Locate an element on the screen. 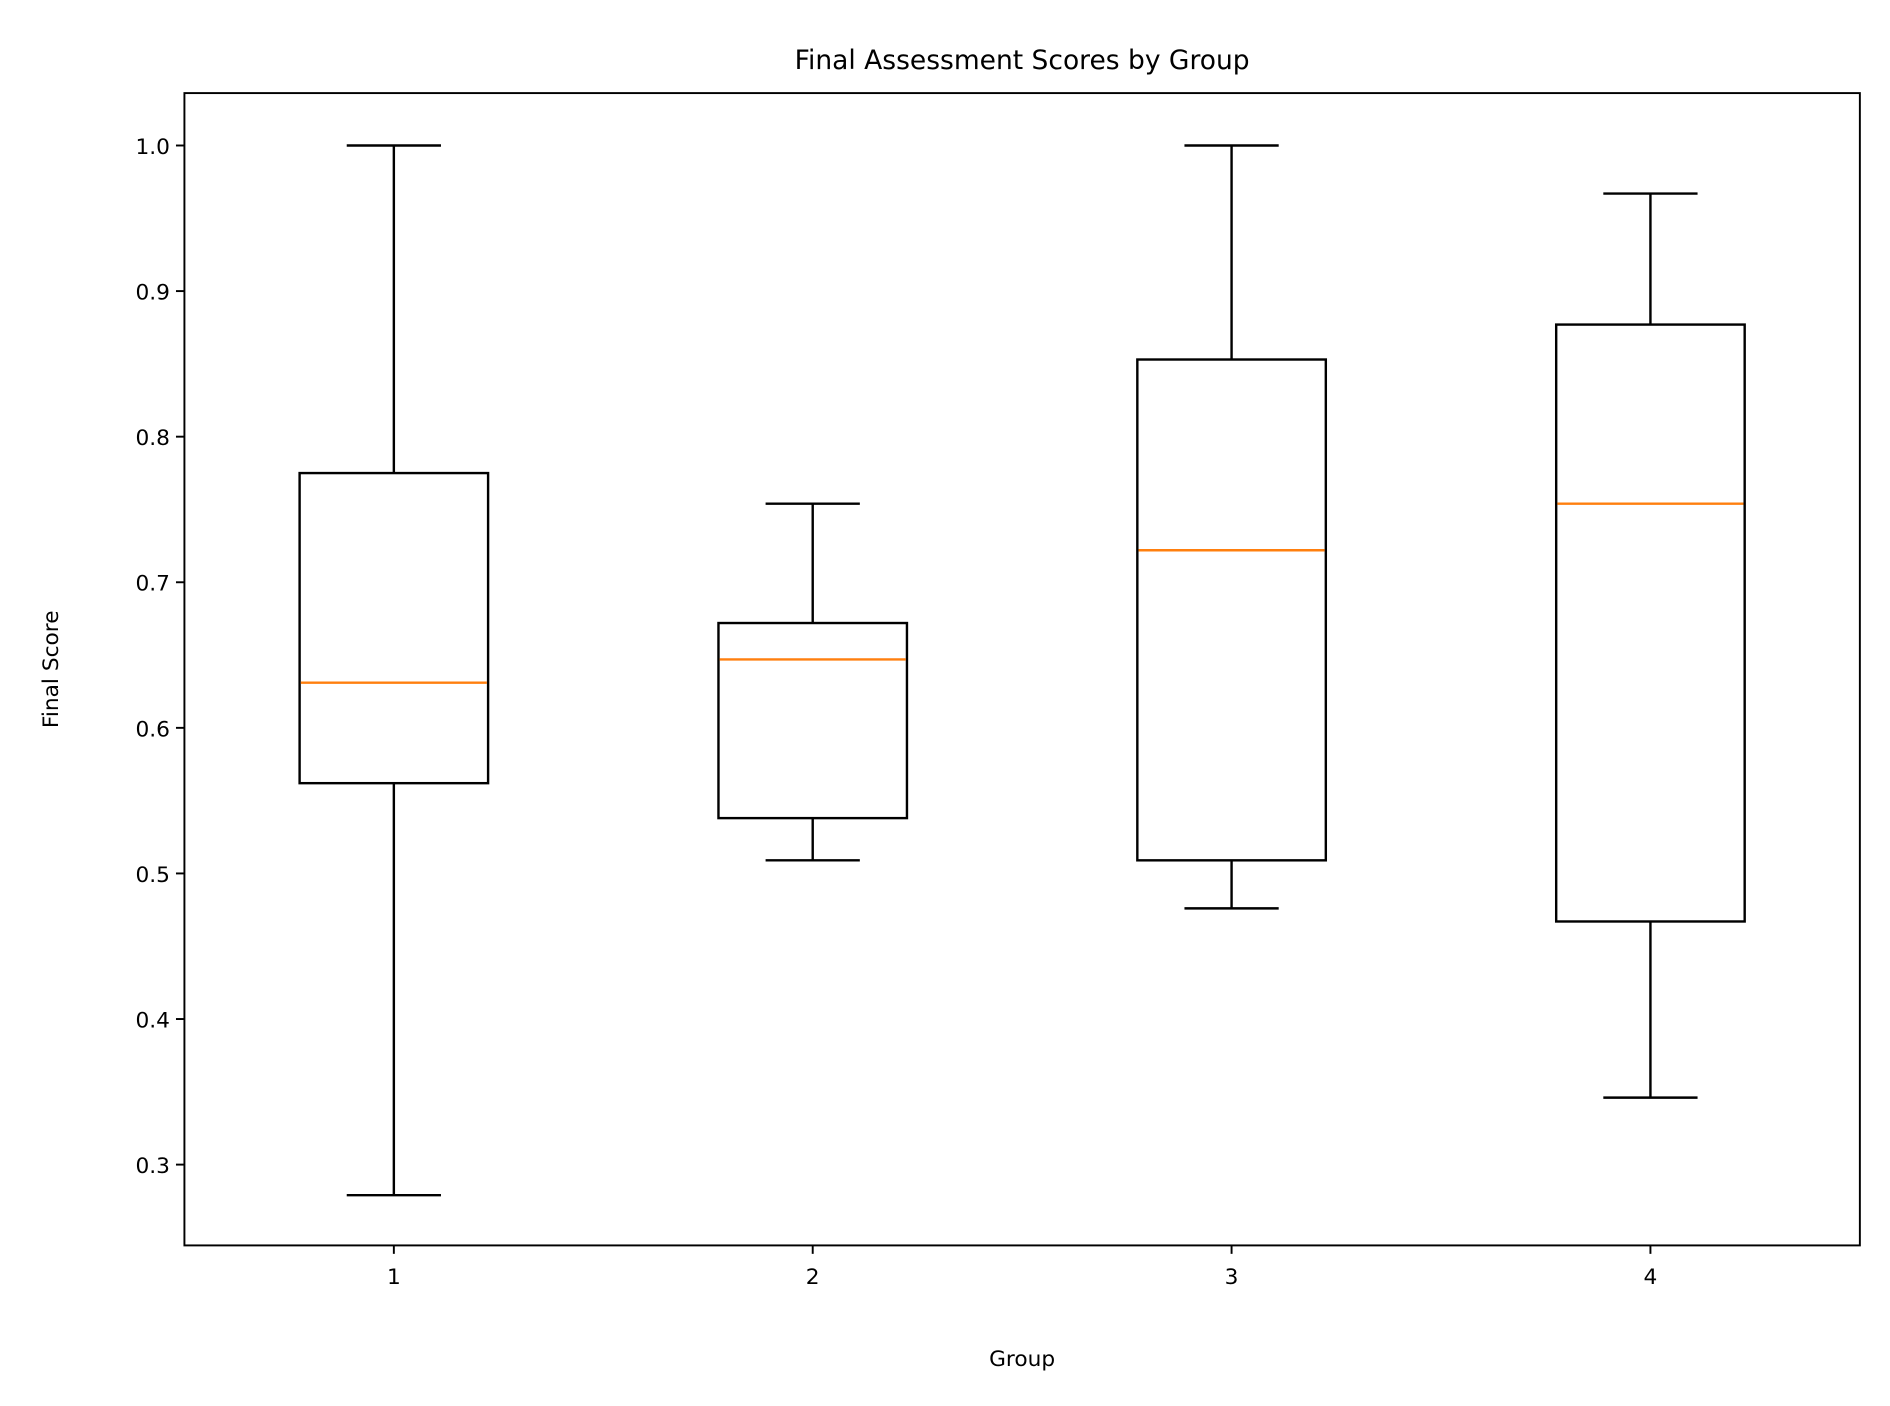  y-tick-label: 0.7 is located at coordinates (152, 584).